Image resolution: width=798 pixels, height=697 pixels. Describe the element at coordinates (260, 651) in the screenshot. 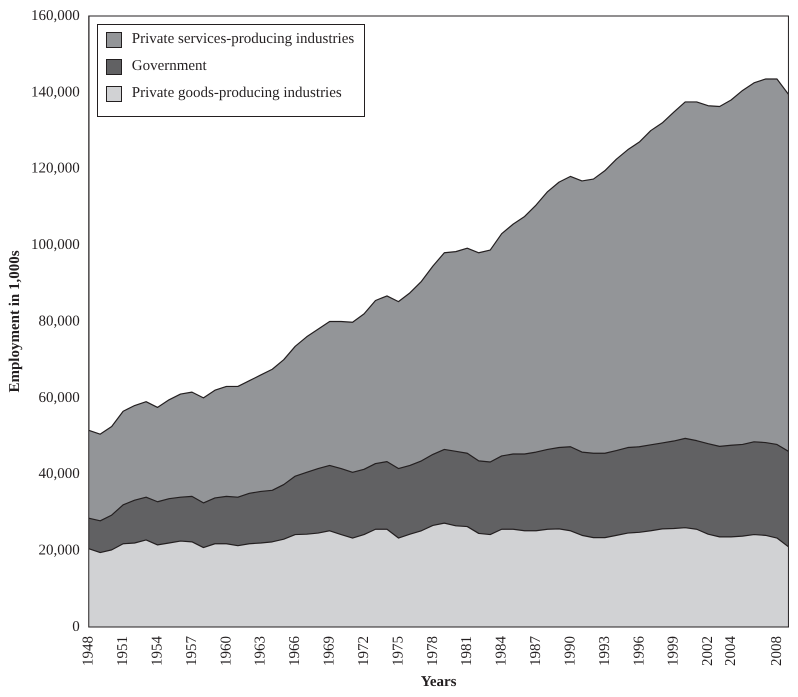

I see `x-tick-label: 1963` at that location.